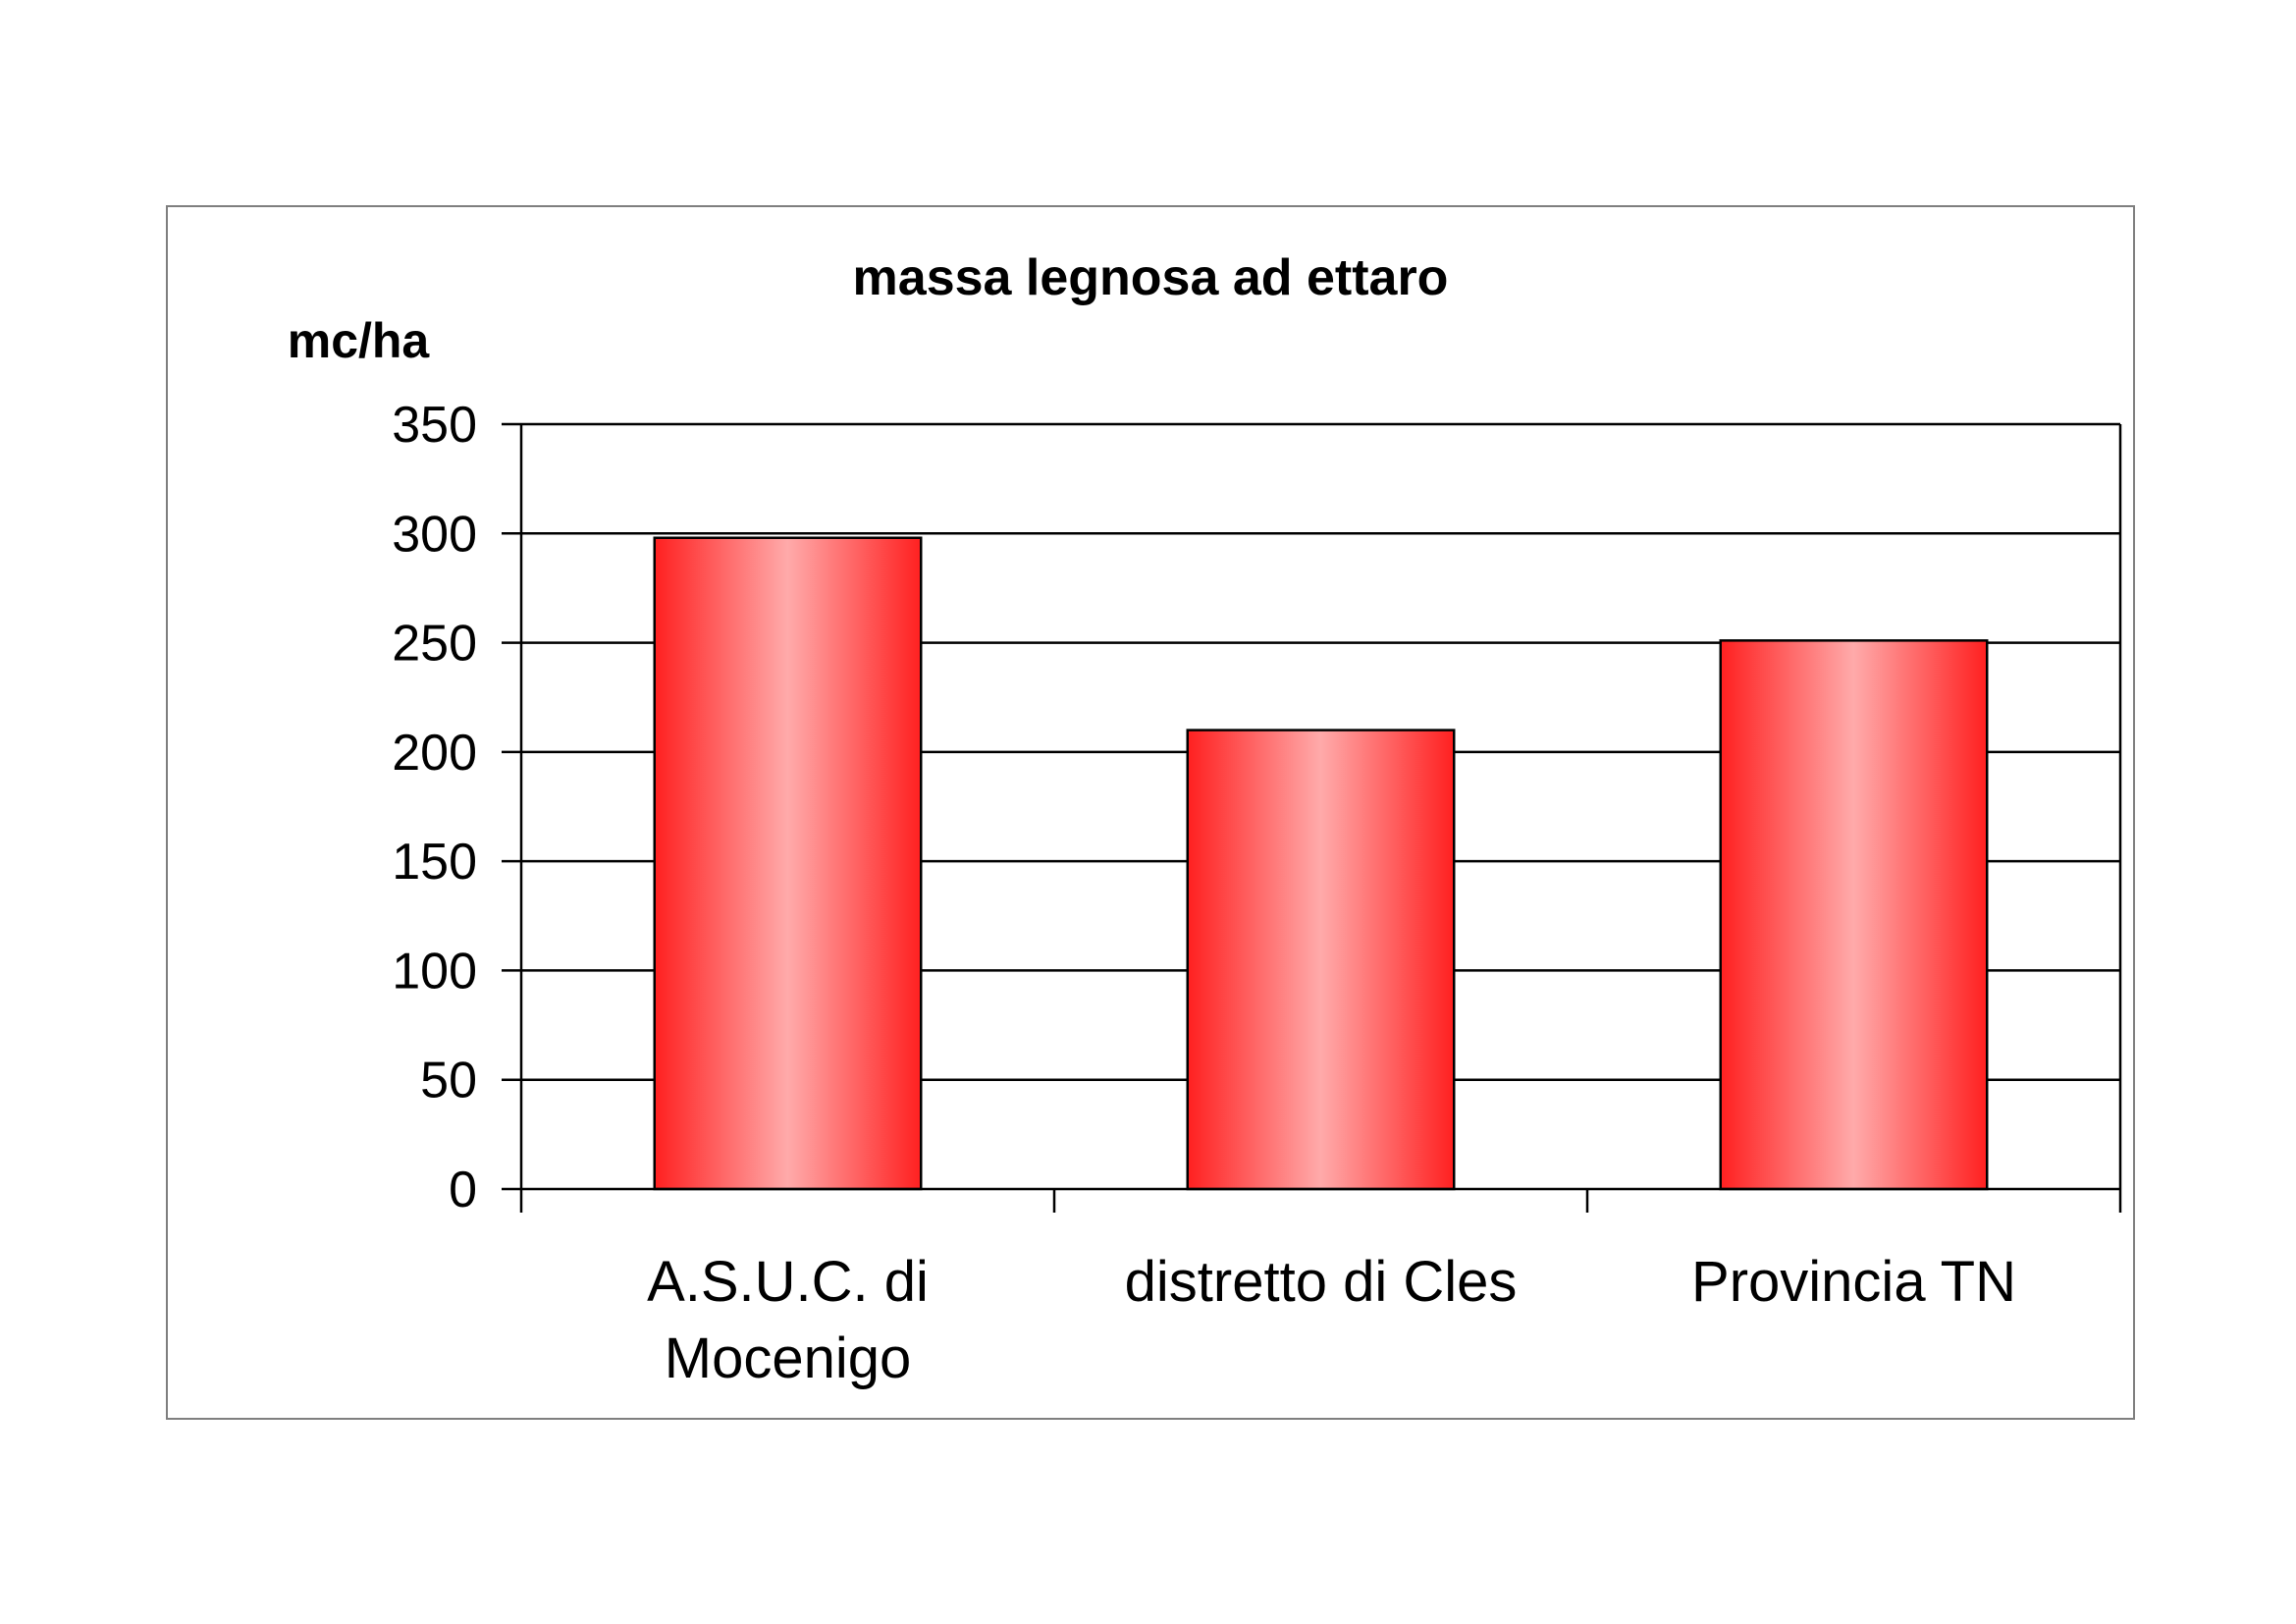 Image resolution: width=2296 pixels, height=1624 pixels. What do you see at coordinates (435, 862) in the screenshot?
I see `y-tick-label: 150` at bounding box center [435, 862].